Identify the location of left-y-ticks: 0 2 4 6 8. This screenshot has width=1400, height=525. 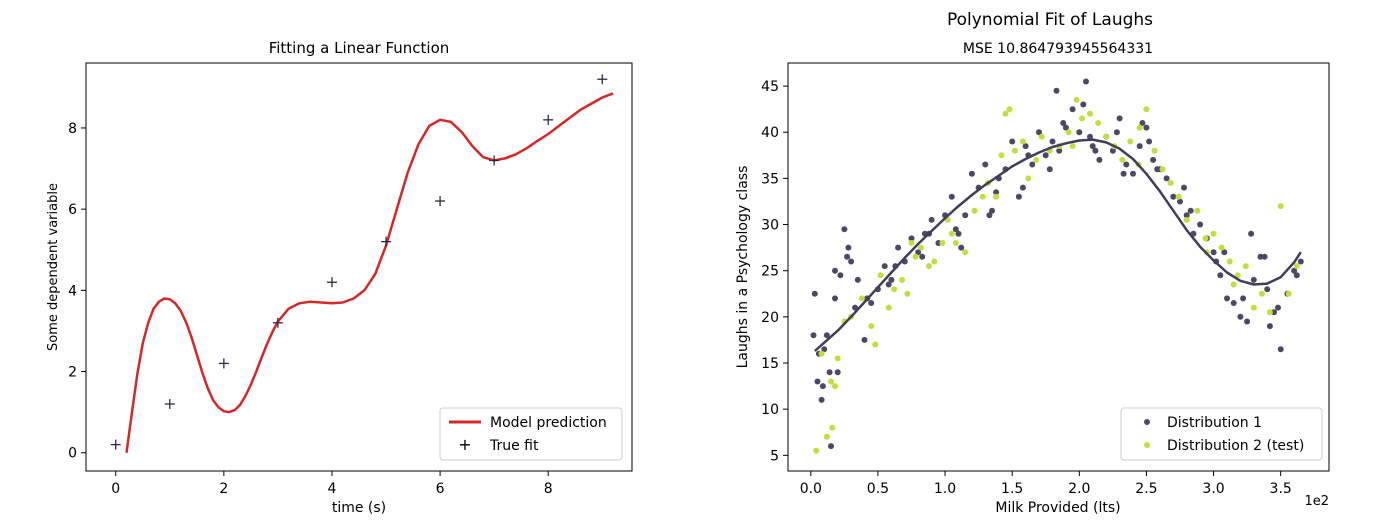
(77, 291).